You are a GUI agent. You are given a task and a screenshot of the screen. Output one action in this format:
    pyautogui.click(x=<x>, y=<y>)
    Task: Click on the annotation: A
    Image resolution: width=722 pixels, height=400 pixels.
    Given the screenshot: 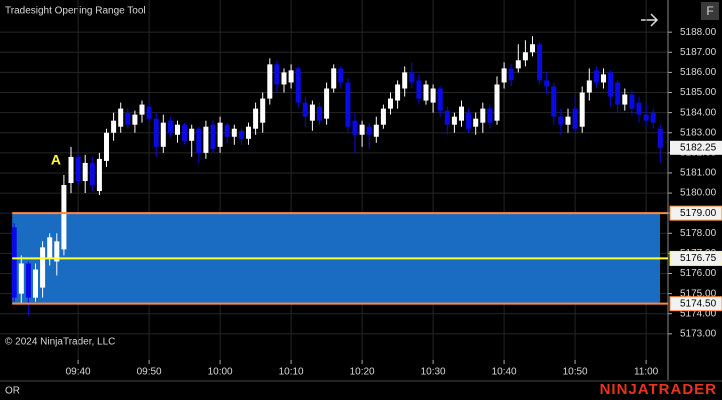 What is the action you would take?
    pyautogui.click(x=56, y=160)
    